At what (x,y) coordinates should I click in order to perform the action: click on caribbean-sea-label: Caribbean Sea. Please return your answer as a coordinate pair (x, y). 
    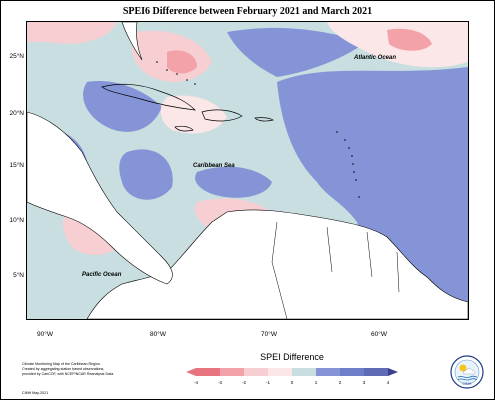
    Looking at the image, I should click on (214, 166).